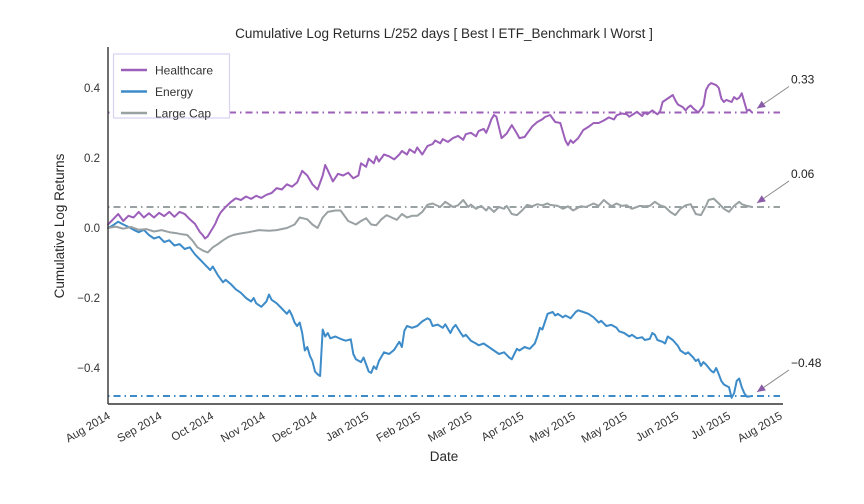 The width and height of the screenshot is (864, 504). Describe the element at coordinates (760, 427) in the screenshot. I see `x-tick-label: Aug 2015` at that location.